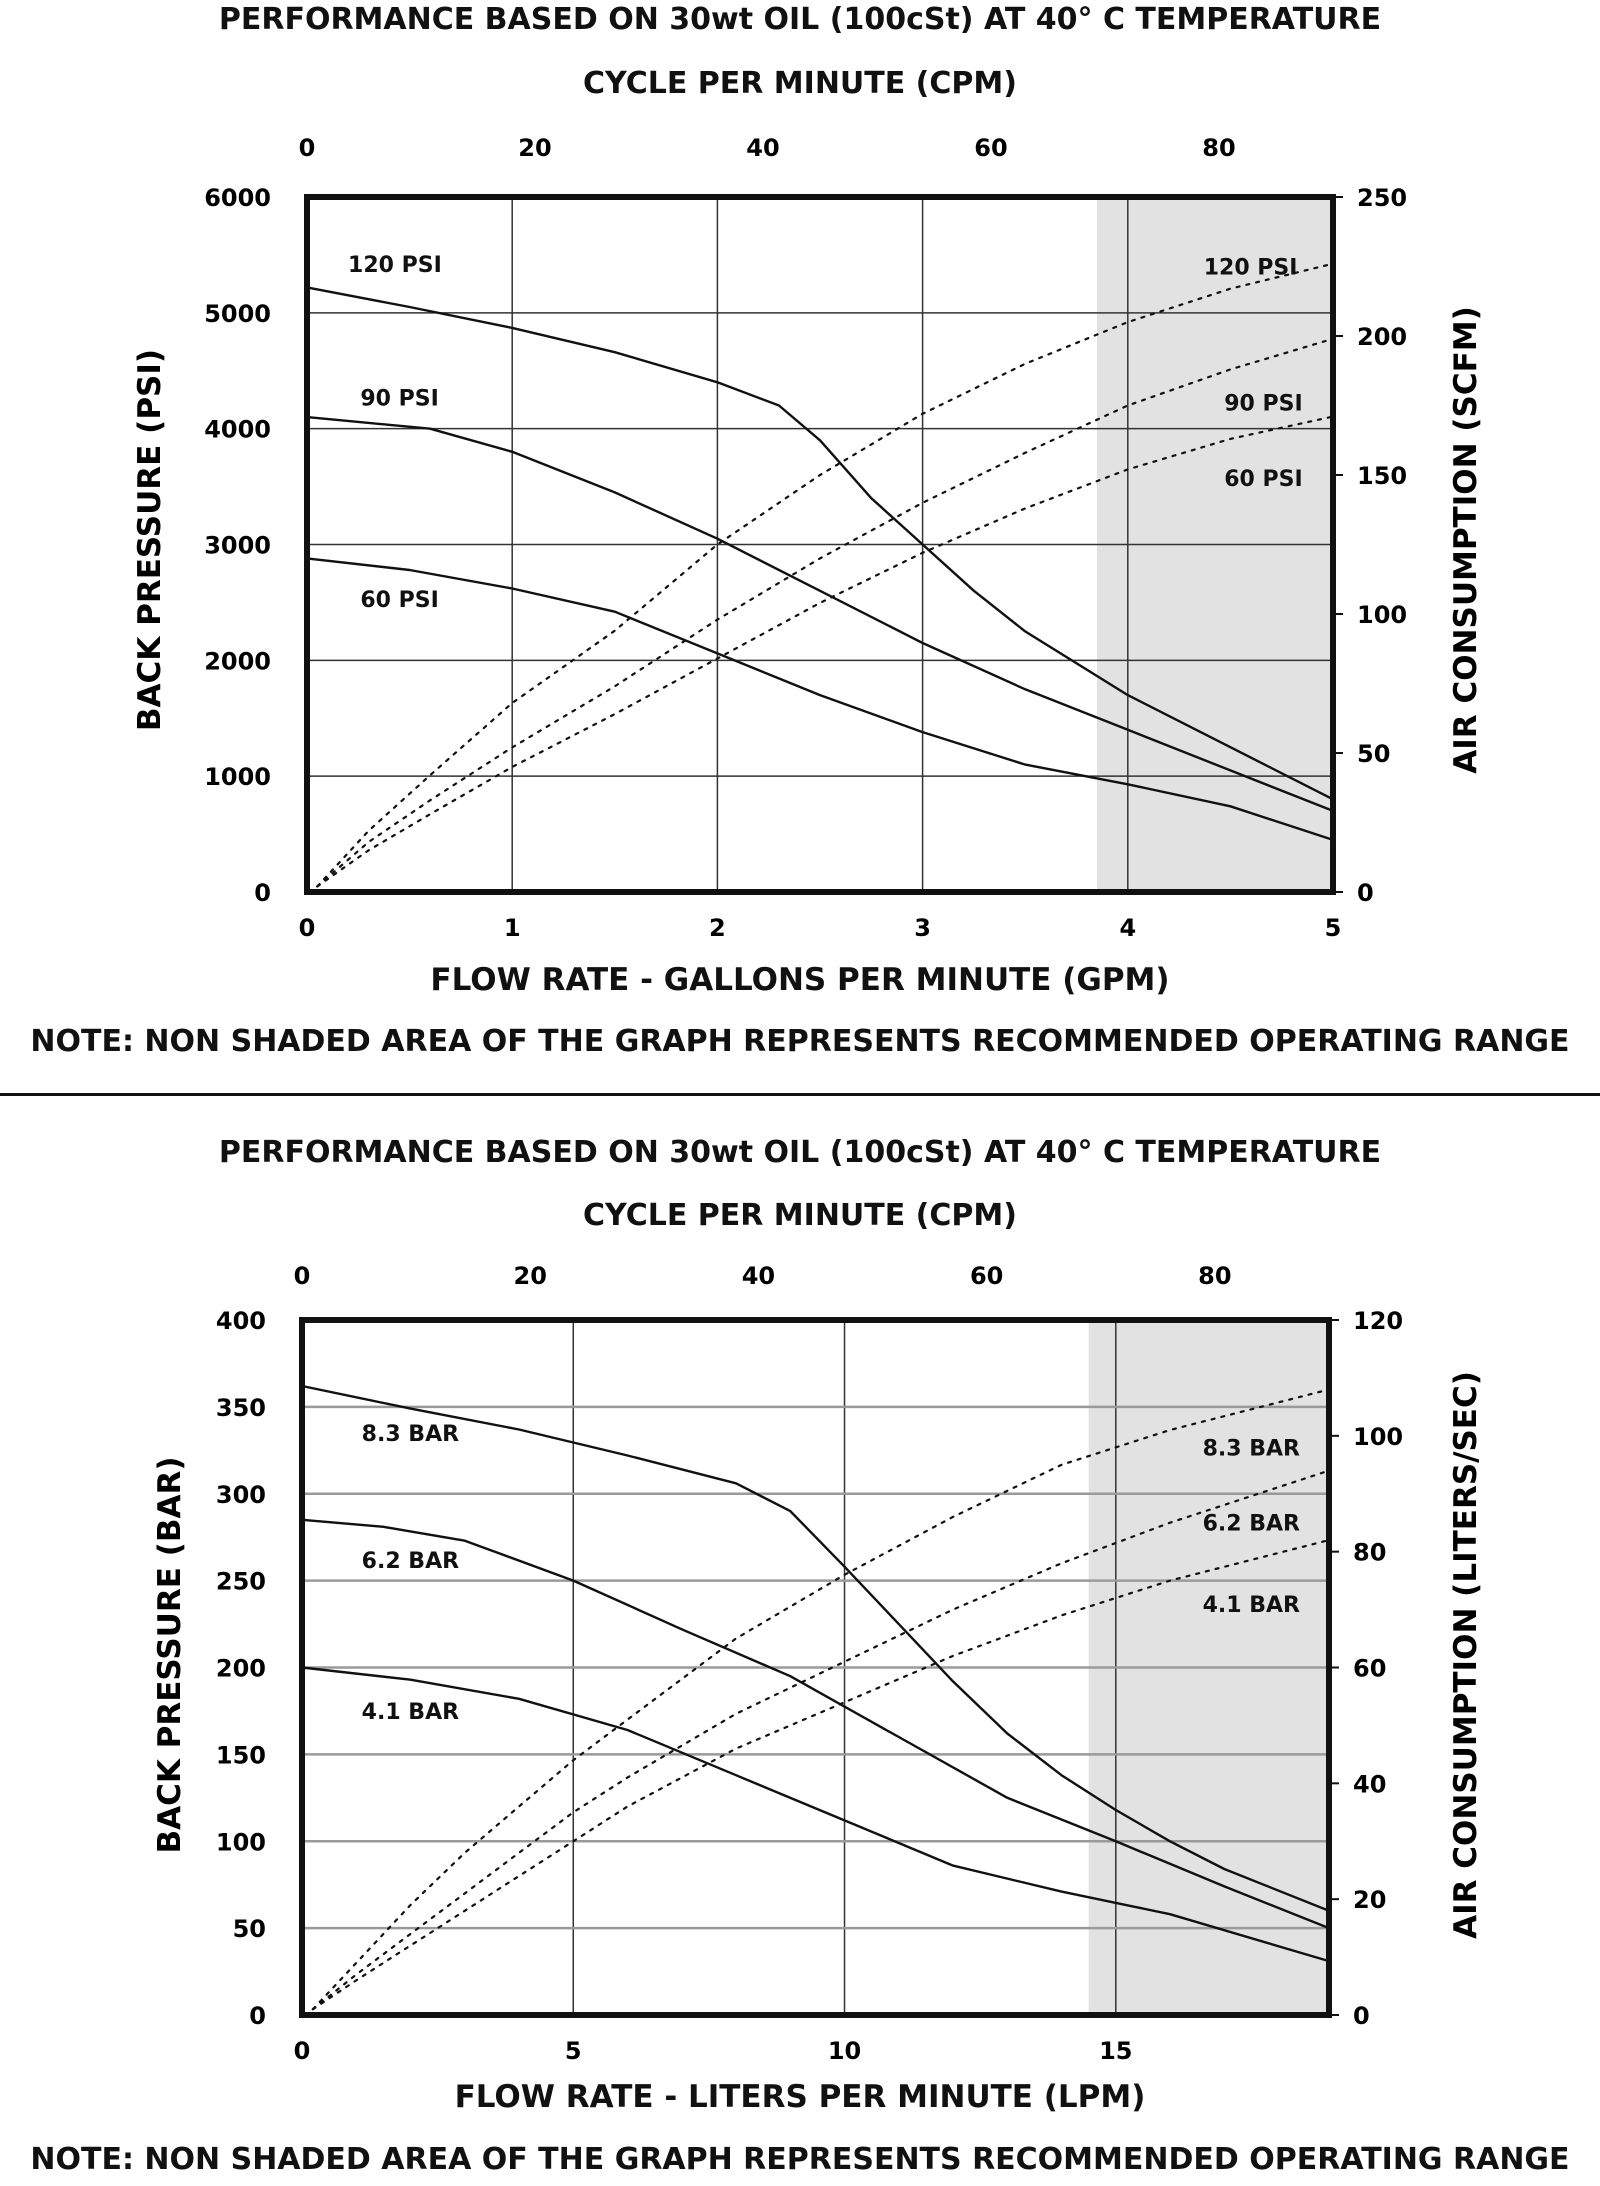  Describe the element at coordinates (237, 198) in the screenshot. I see `y-tick-label: 6000` at that location.